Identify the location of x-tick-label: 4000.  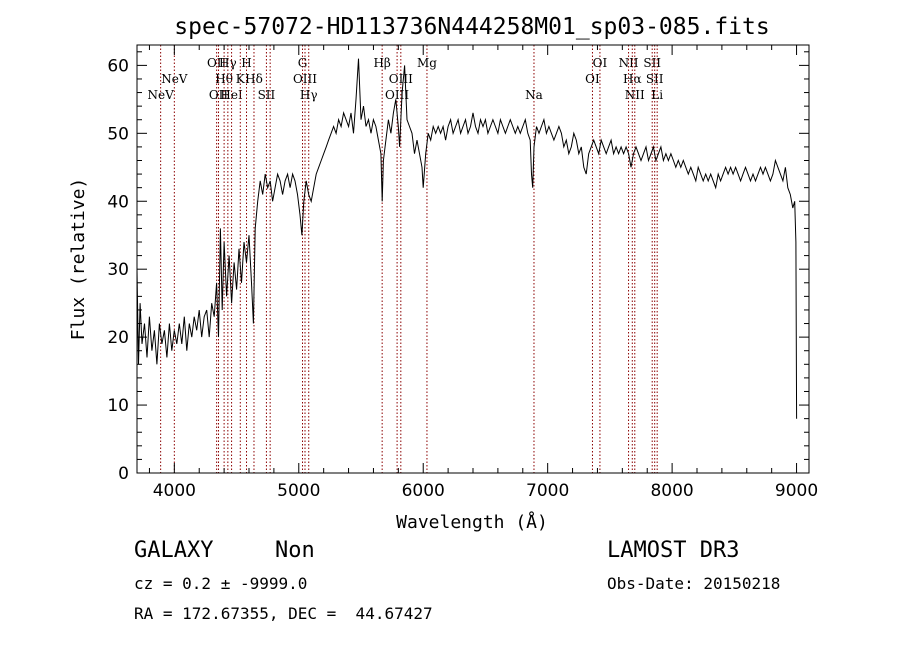
(174, 491).